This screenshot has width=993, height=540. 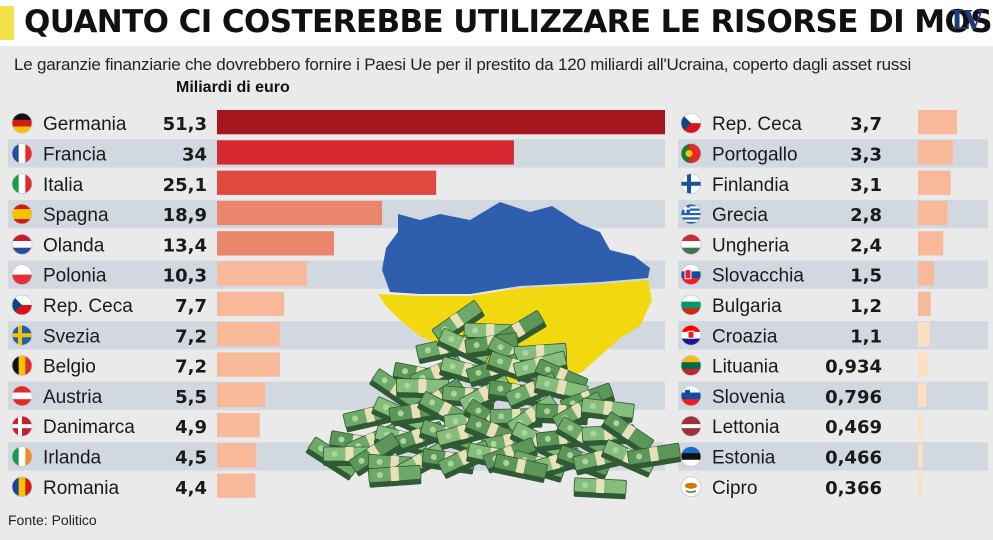 I want to click on bar-bulgaria, so click(x=924, y=304).